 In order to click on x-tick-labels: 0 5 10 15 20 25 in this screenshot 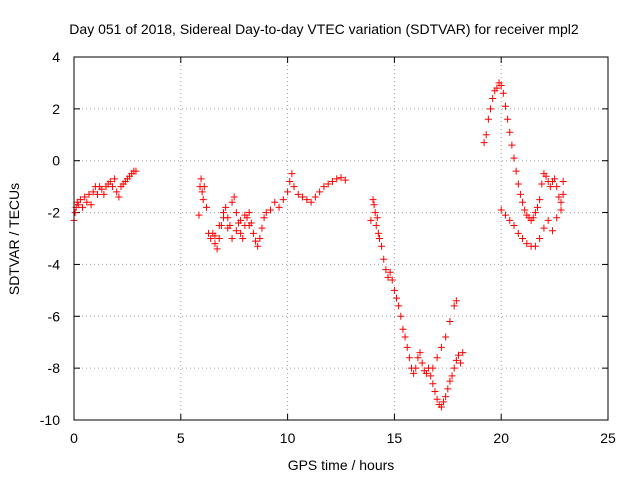, I will do `click(343, 438)`.